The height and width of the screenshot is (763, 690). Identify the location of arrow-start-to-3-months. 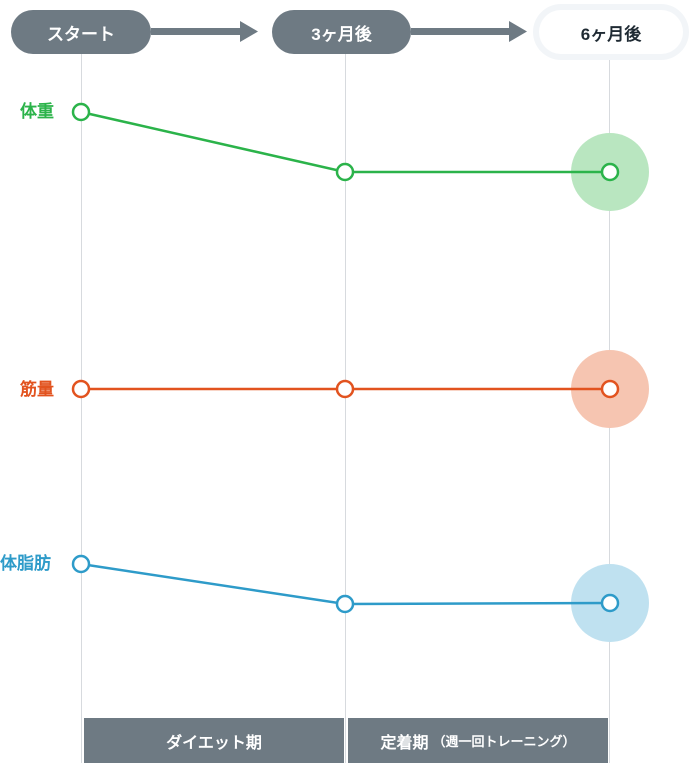
(204, 31).